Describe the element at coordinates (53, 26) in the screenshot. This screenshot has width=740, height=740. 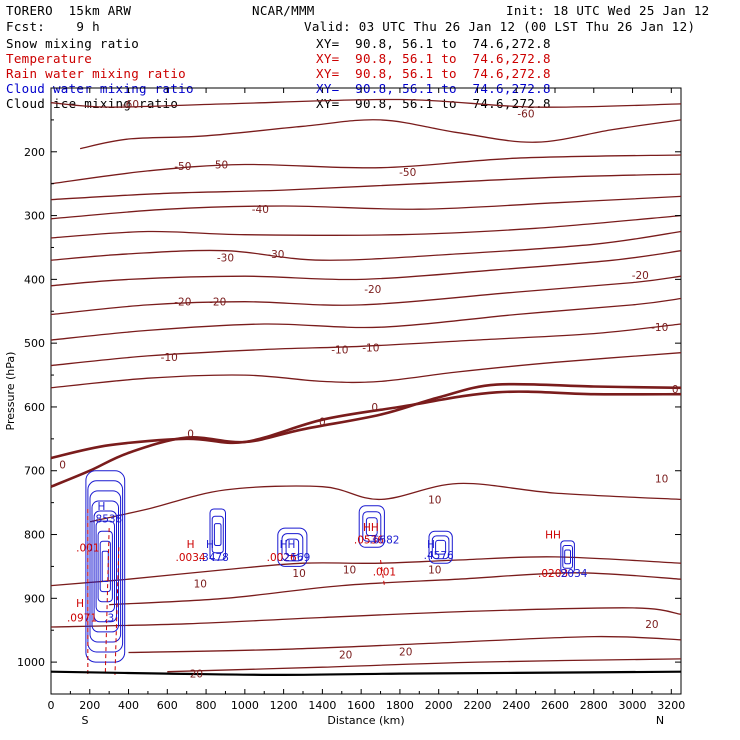
I see `forecast-hour: Fcst: 9 h` at that location.